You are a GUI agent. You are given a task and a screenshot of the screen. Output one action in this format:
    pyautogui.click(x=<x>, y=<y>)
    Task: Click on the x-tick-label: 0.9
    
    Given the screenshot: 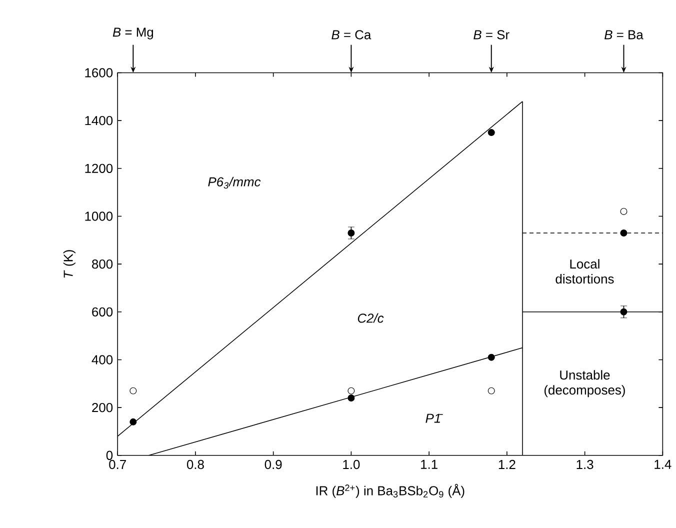 What is the action you would take?
    pyautogui.click(x=273, y=465)
    